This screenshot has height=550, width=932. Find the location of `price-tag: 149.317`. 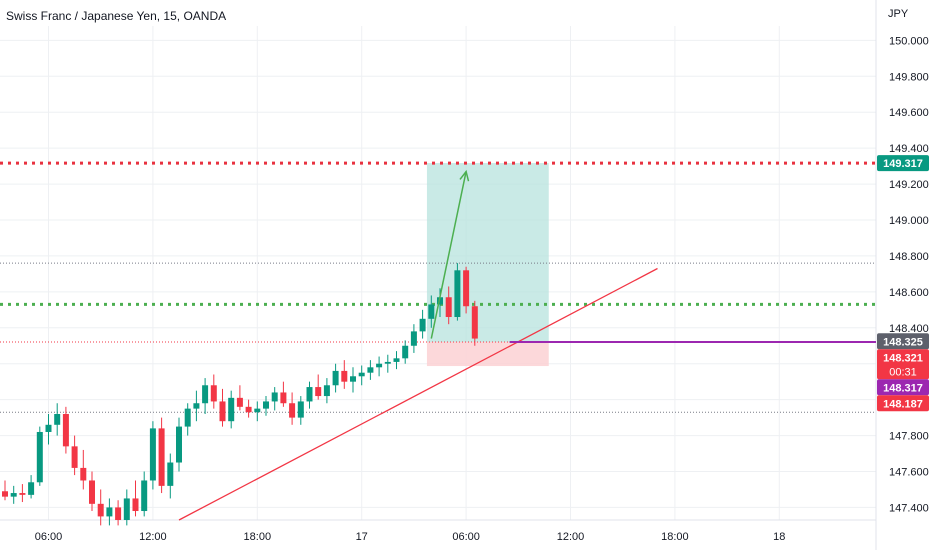

price-tag: 149.317 is located at coordinates (903, 163).